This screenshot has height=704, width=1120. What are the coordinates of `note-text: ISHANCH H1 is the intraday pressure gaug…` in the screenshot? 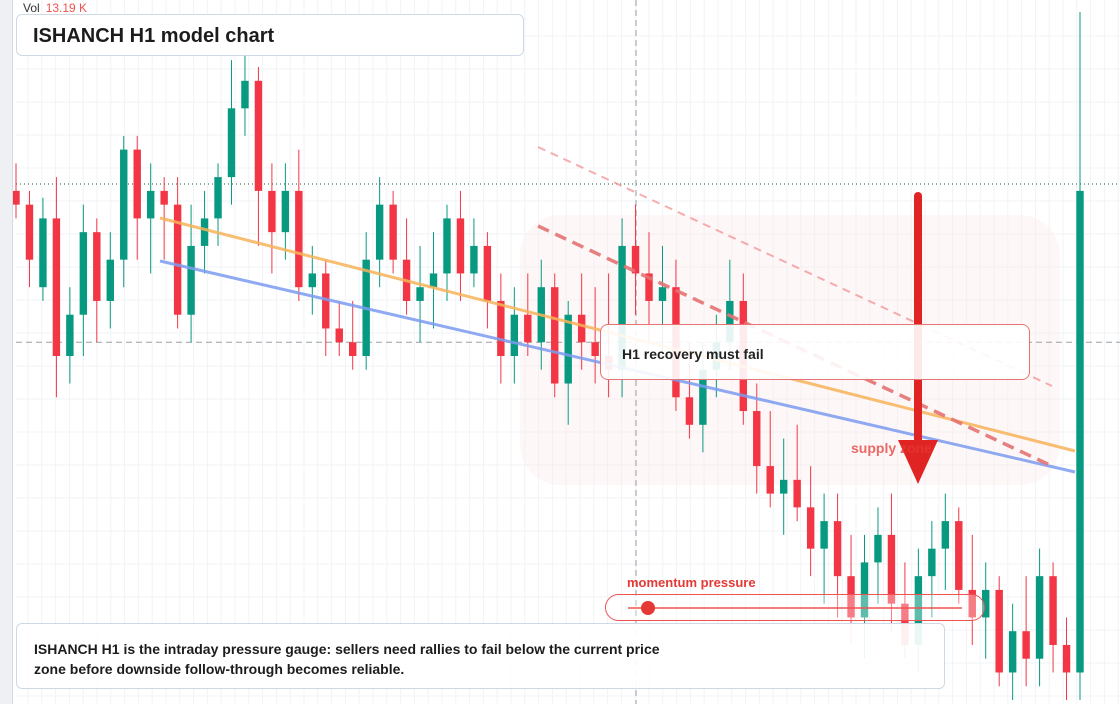 It's located at (347, 659).